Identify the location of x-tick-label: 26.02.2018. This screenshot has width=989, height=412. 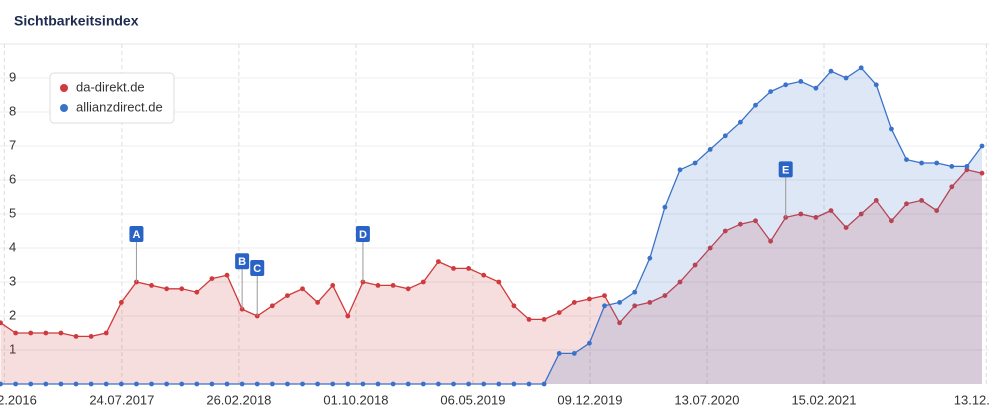
(238, 399).